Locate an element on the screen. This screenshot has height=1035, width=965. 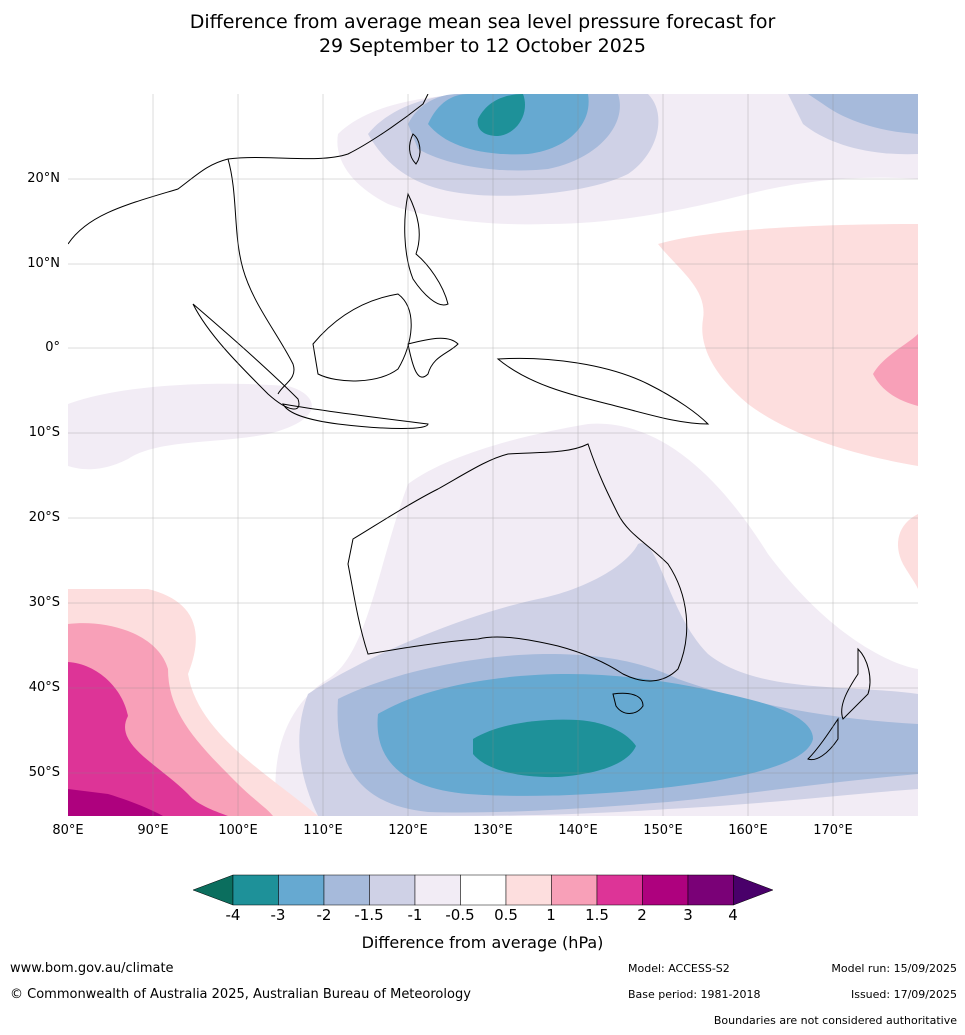
lon-label-80e: 80°E is located at coordinates (68, 830).